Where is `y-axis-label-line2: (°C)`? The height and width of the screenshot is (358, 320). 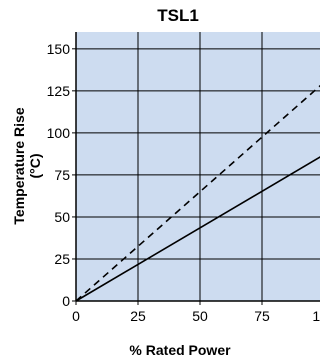 y-axis-label-line2: (°C) is located at coordinates (35, 165).